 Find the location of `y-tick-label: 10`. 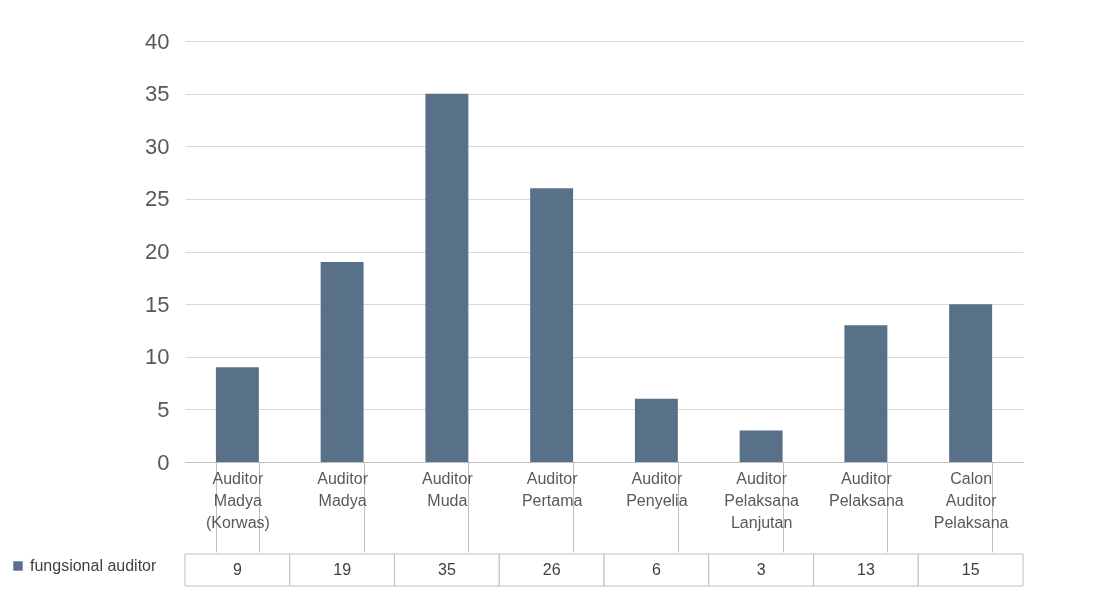

y-tick-label: 10 is located at coordinates (157, 357).